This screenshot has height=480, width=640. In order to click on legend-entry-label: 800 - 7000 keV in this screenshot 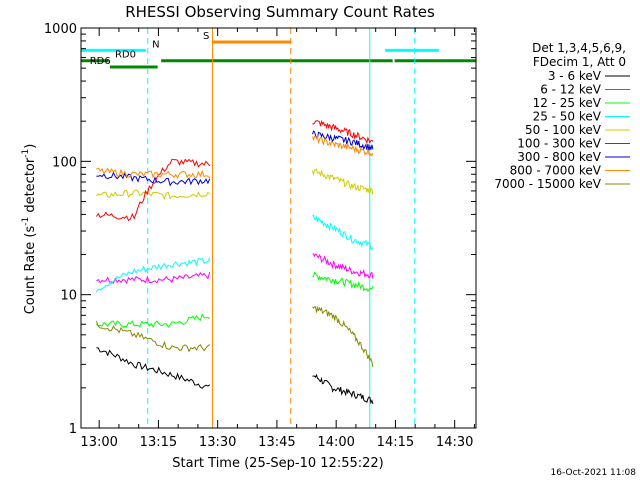, I will do `click(556, 171)`.